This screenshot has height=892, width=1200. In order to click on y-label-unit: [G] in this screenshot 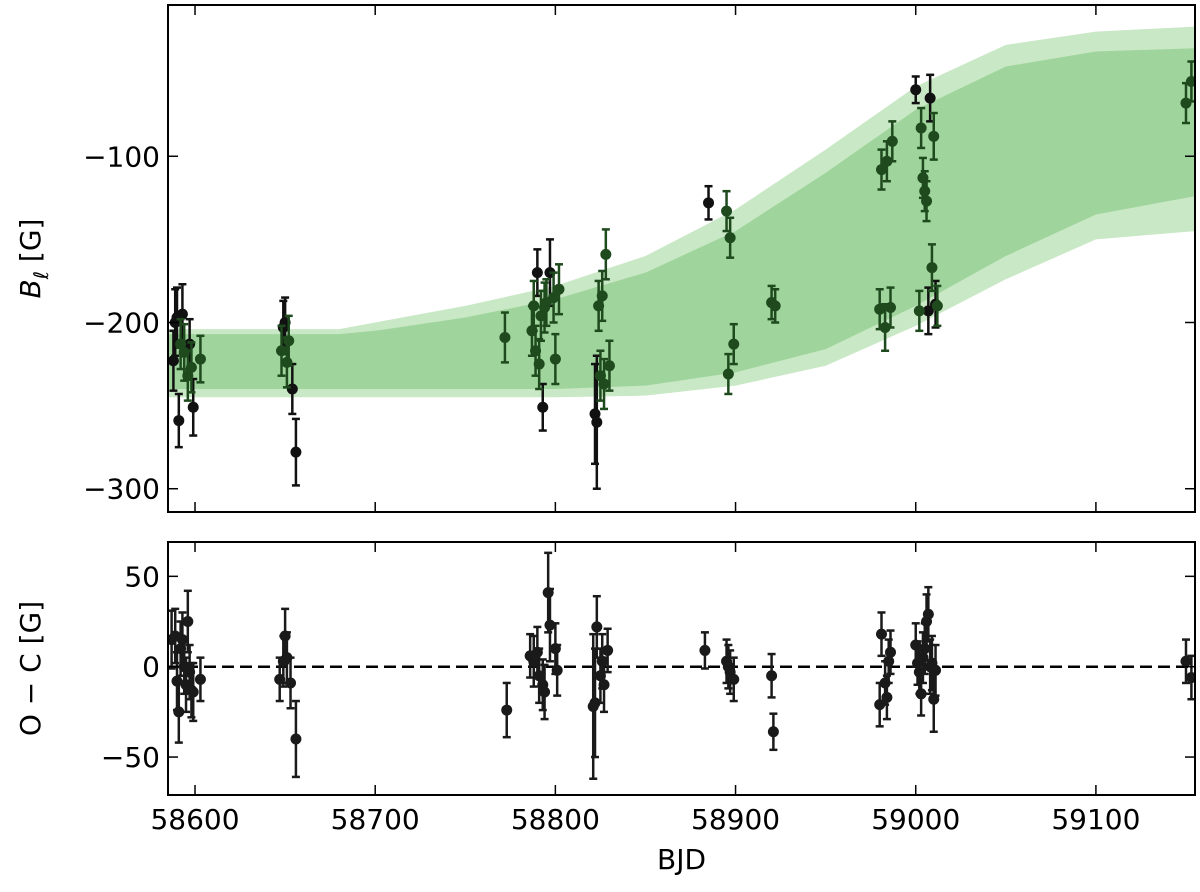, I will do `click(30, 245)`.